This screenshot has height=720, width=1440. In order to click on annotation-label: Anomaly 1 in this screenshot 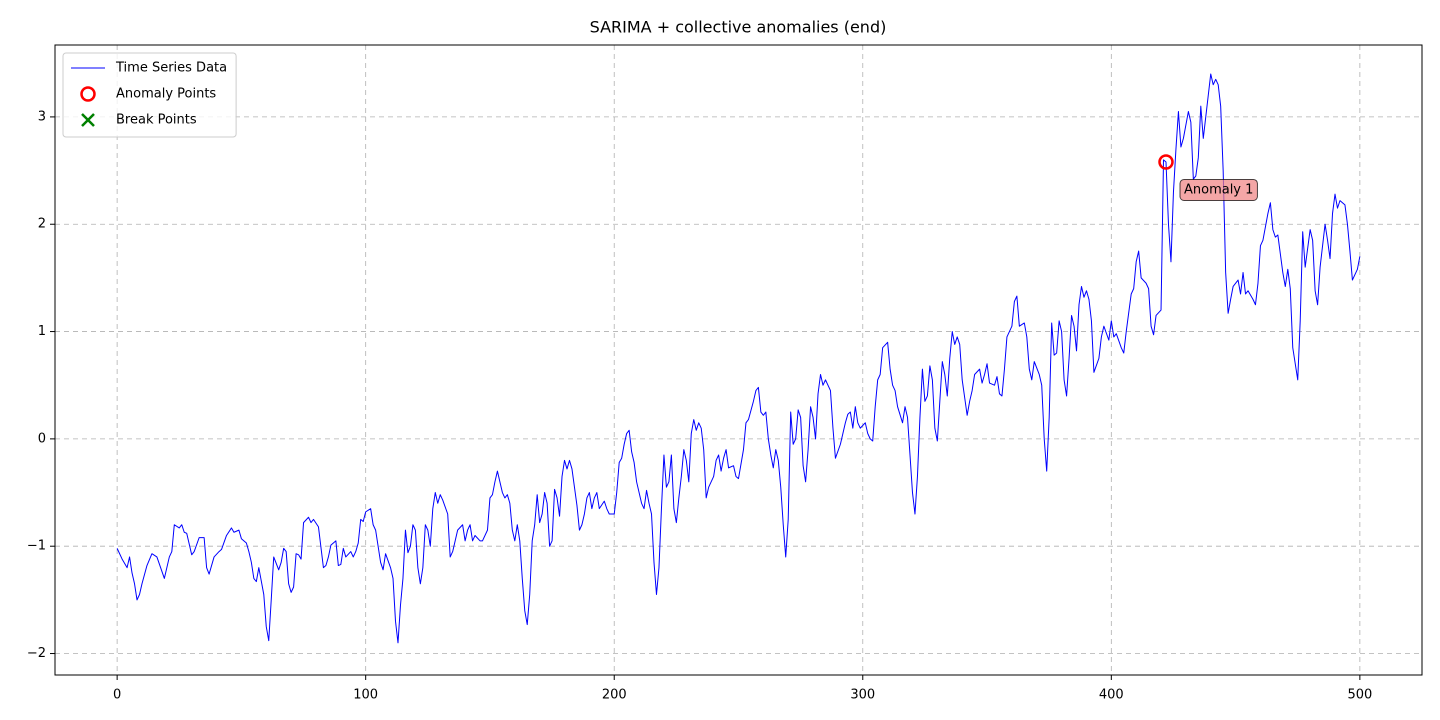, I will do `click(1218, 189)`.